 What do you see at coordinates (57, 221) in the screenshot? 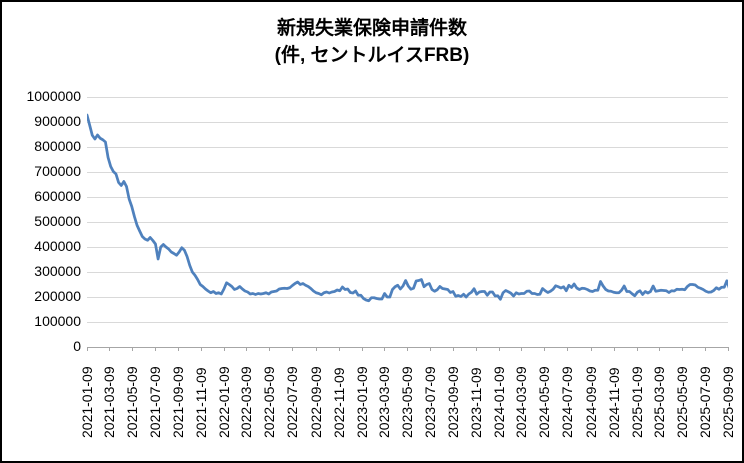
I see `y-axis-label: 500000` at bounding box center [57, 221].